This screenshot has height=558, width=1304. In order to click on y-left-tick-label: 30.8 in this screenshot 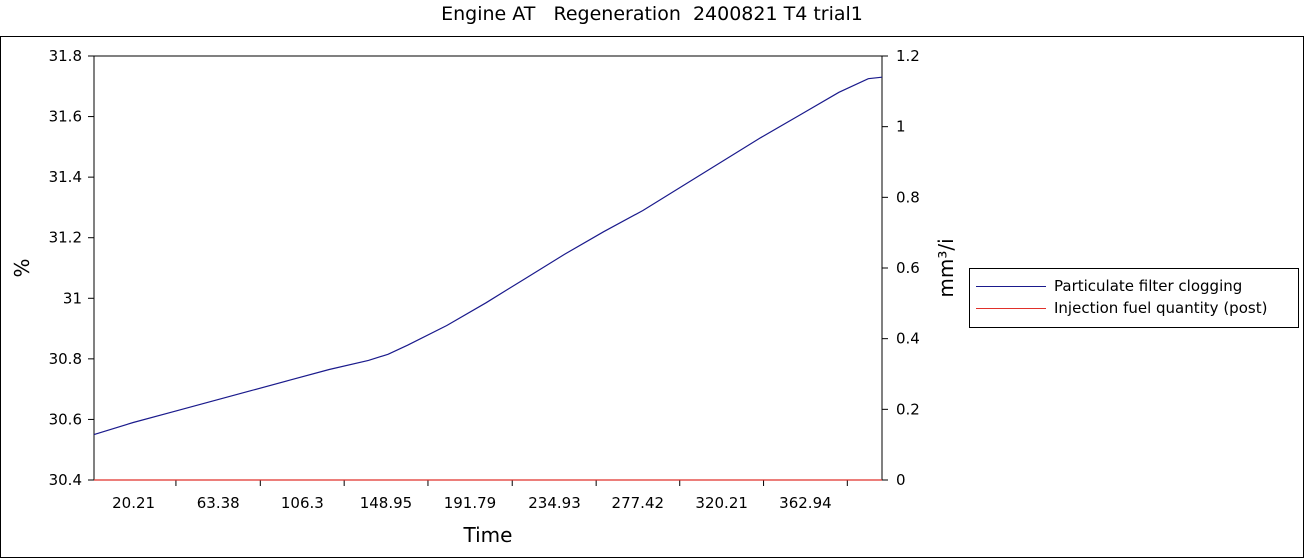, I will do `click(65, 359)`.